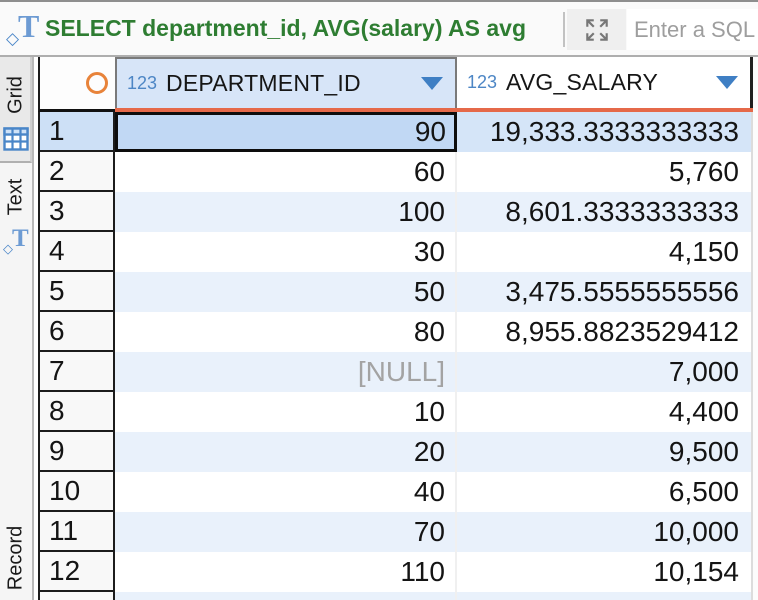 The image size is (758, 600). Describe the element at coordinates (605, 492) in the screenshot. I see `avg-salary-cell: 6,500` at that location.